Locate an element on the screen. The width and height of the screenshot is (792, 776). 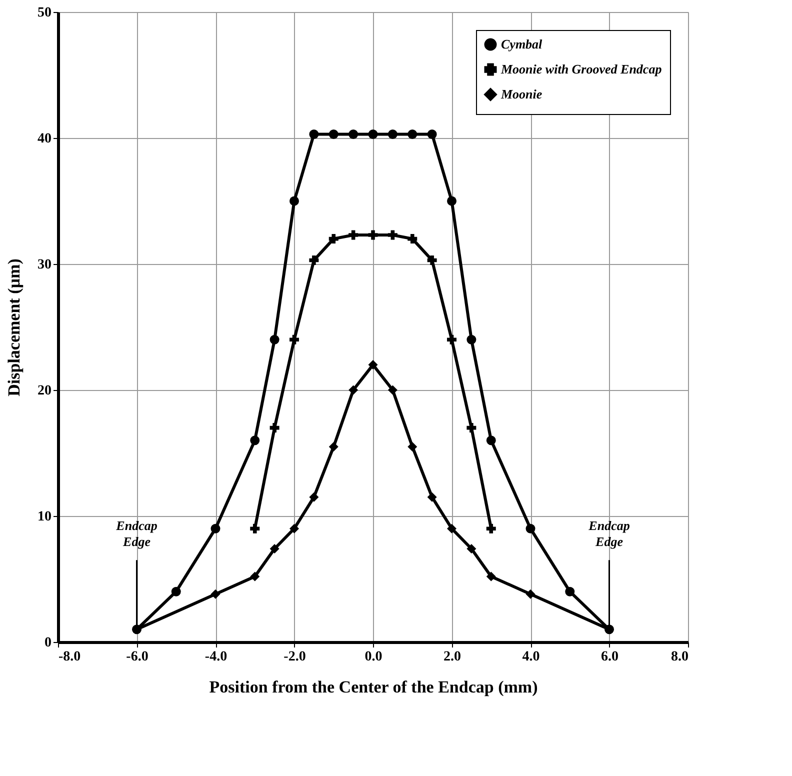
y-axis-title: Displacement (µm) is located at coordinates (14, 327).